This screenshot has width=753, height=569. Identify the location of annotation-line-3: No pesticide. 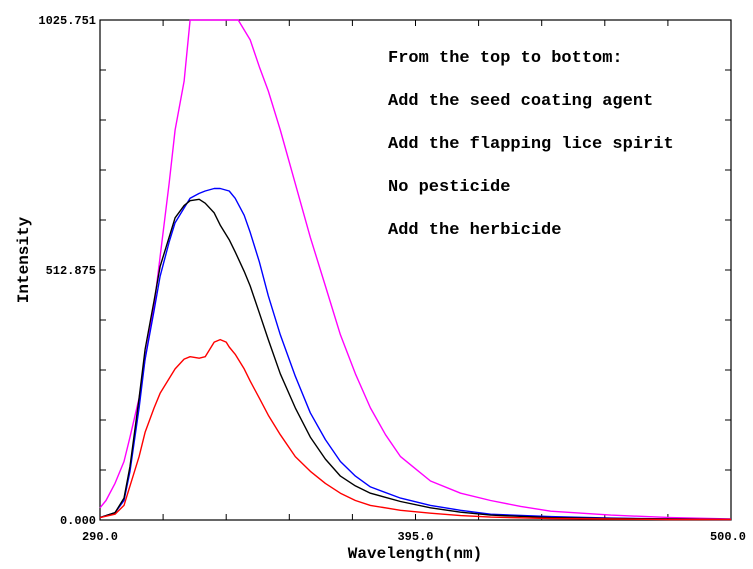
(449, 187).